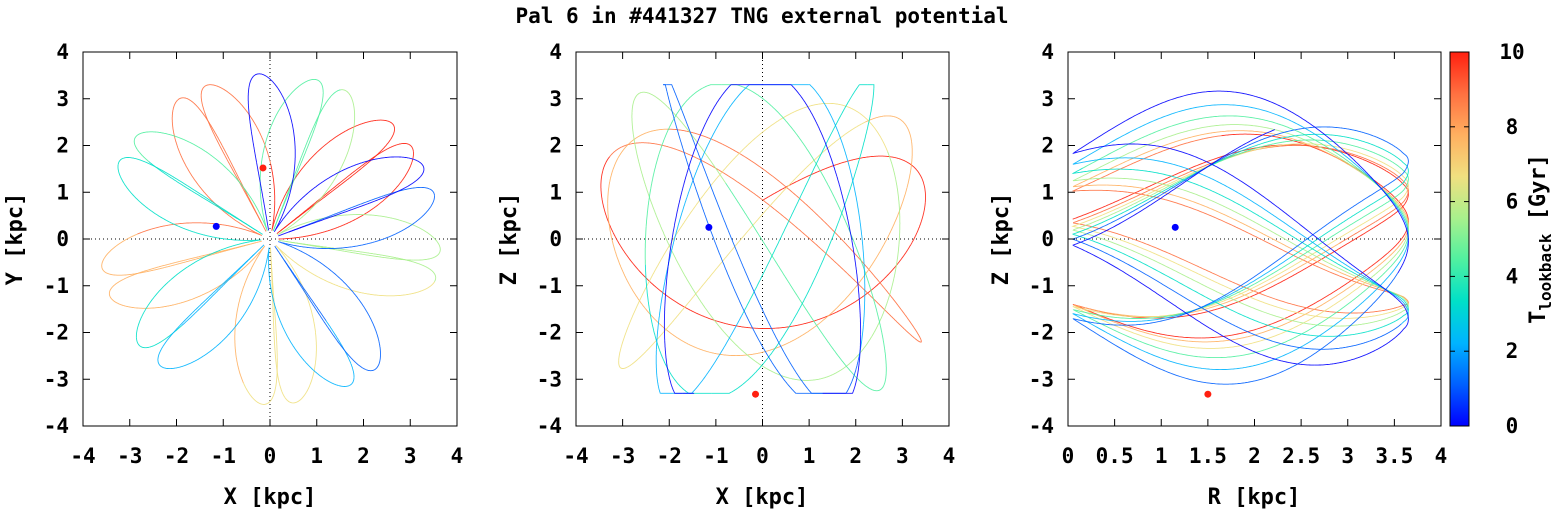 Image resolution: width=1553 pixels, height=518 pixels. I want to click on x-tick-label: 2.5, so click(1301, 456).